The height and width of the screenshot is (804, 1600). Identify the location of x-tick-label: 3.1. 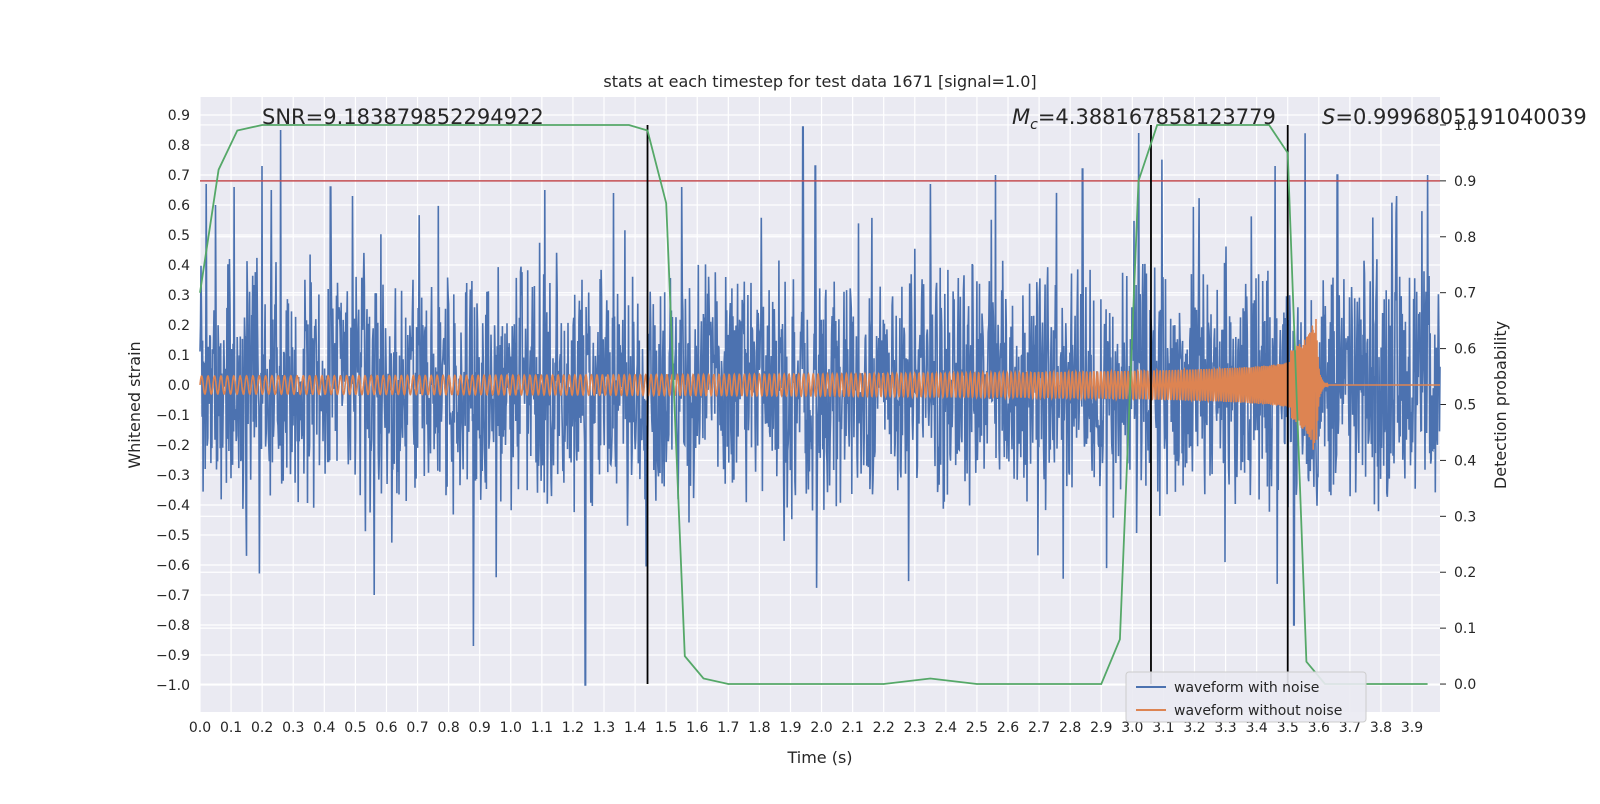
(1163, 728).